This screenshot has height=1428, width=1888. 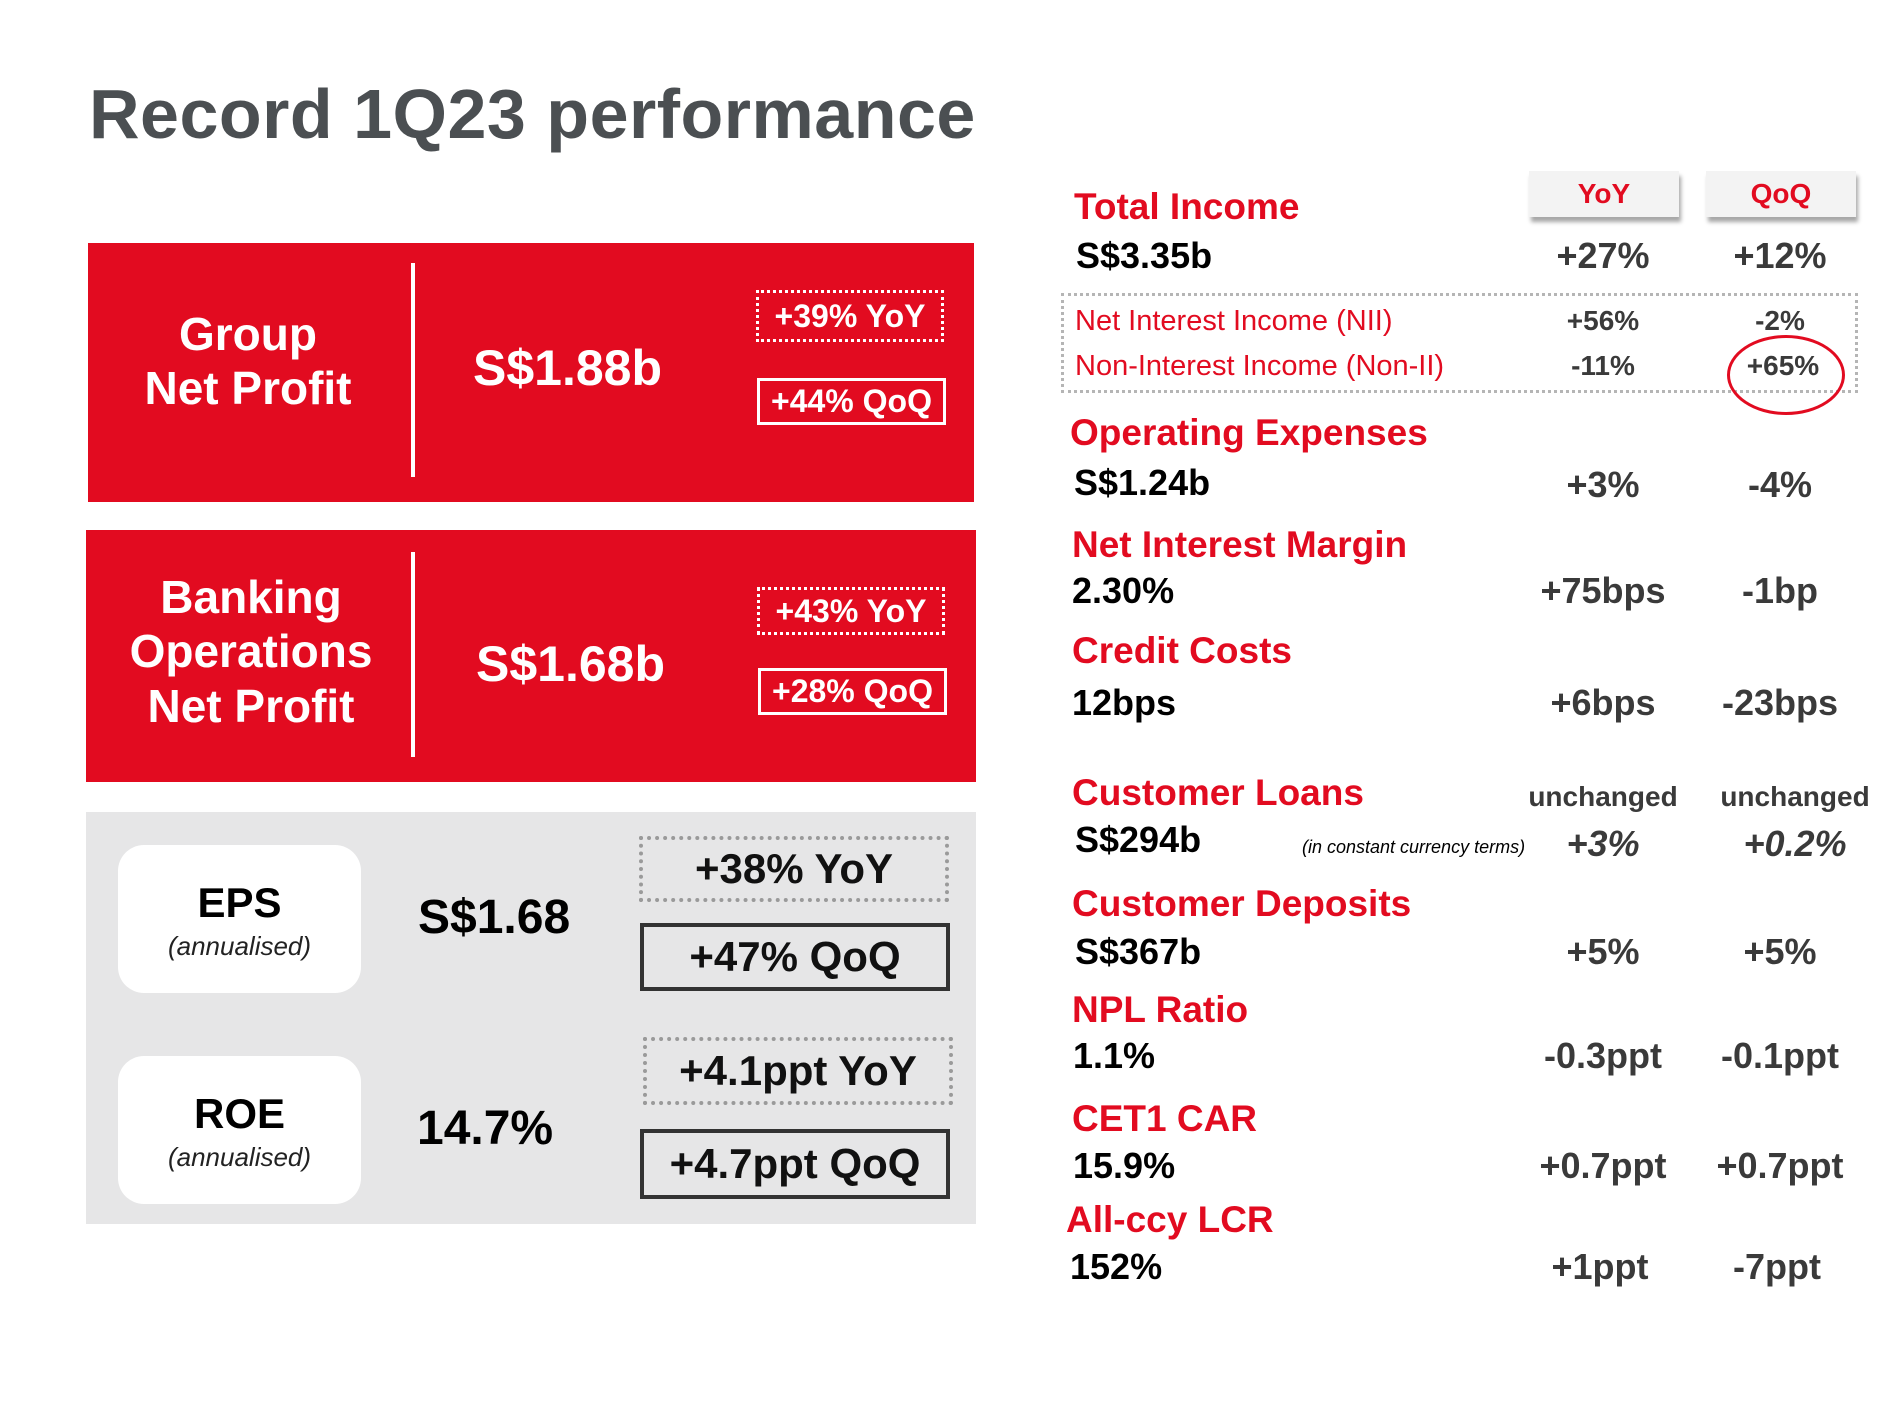 What do you see at coordinates (1603, 796) in the screenshot?
I see `customer-loans-yoy-unchanged: unchanged` at bounding box center [1603, 796].